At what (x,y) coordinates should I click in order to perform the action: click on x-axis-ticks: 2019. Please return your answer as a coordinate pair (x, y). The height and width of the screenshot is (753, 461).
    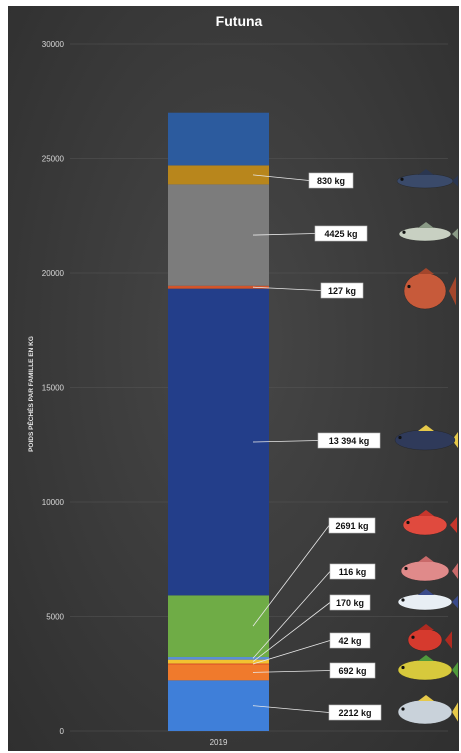
    Looking at the image, I should click on (219, 742).